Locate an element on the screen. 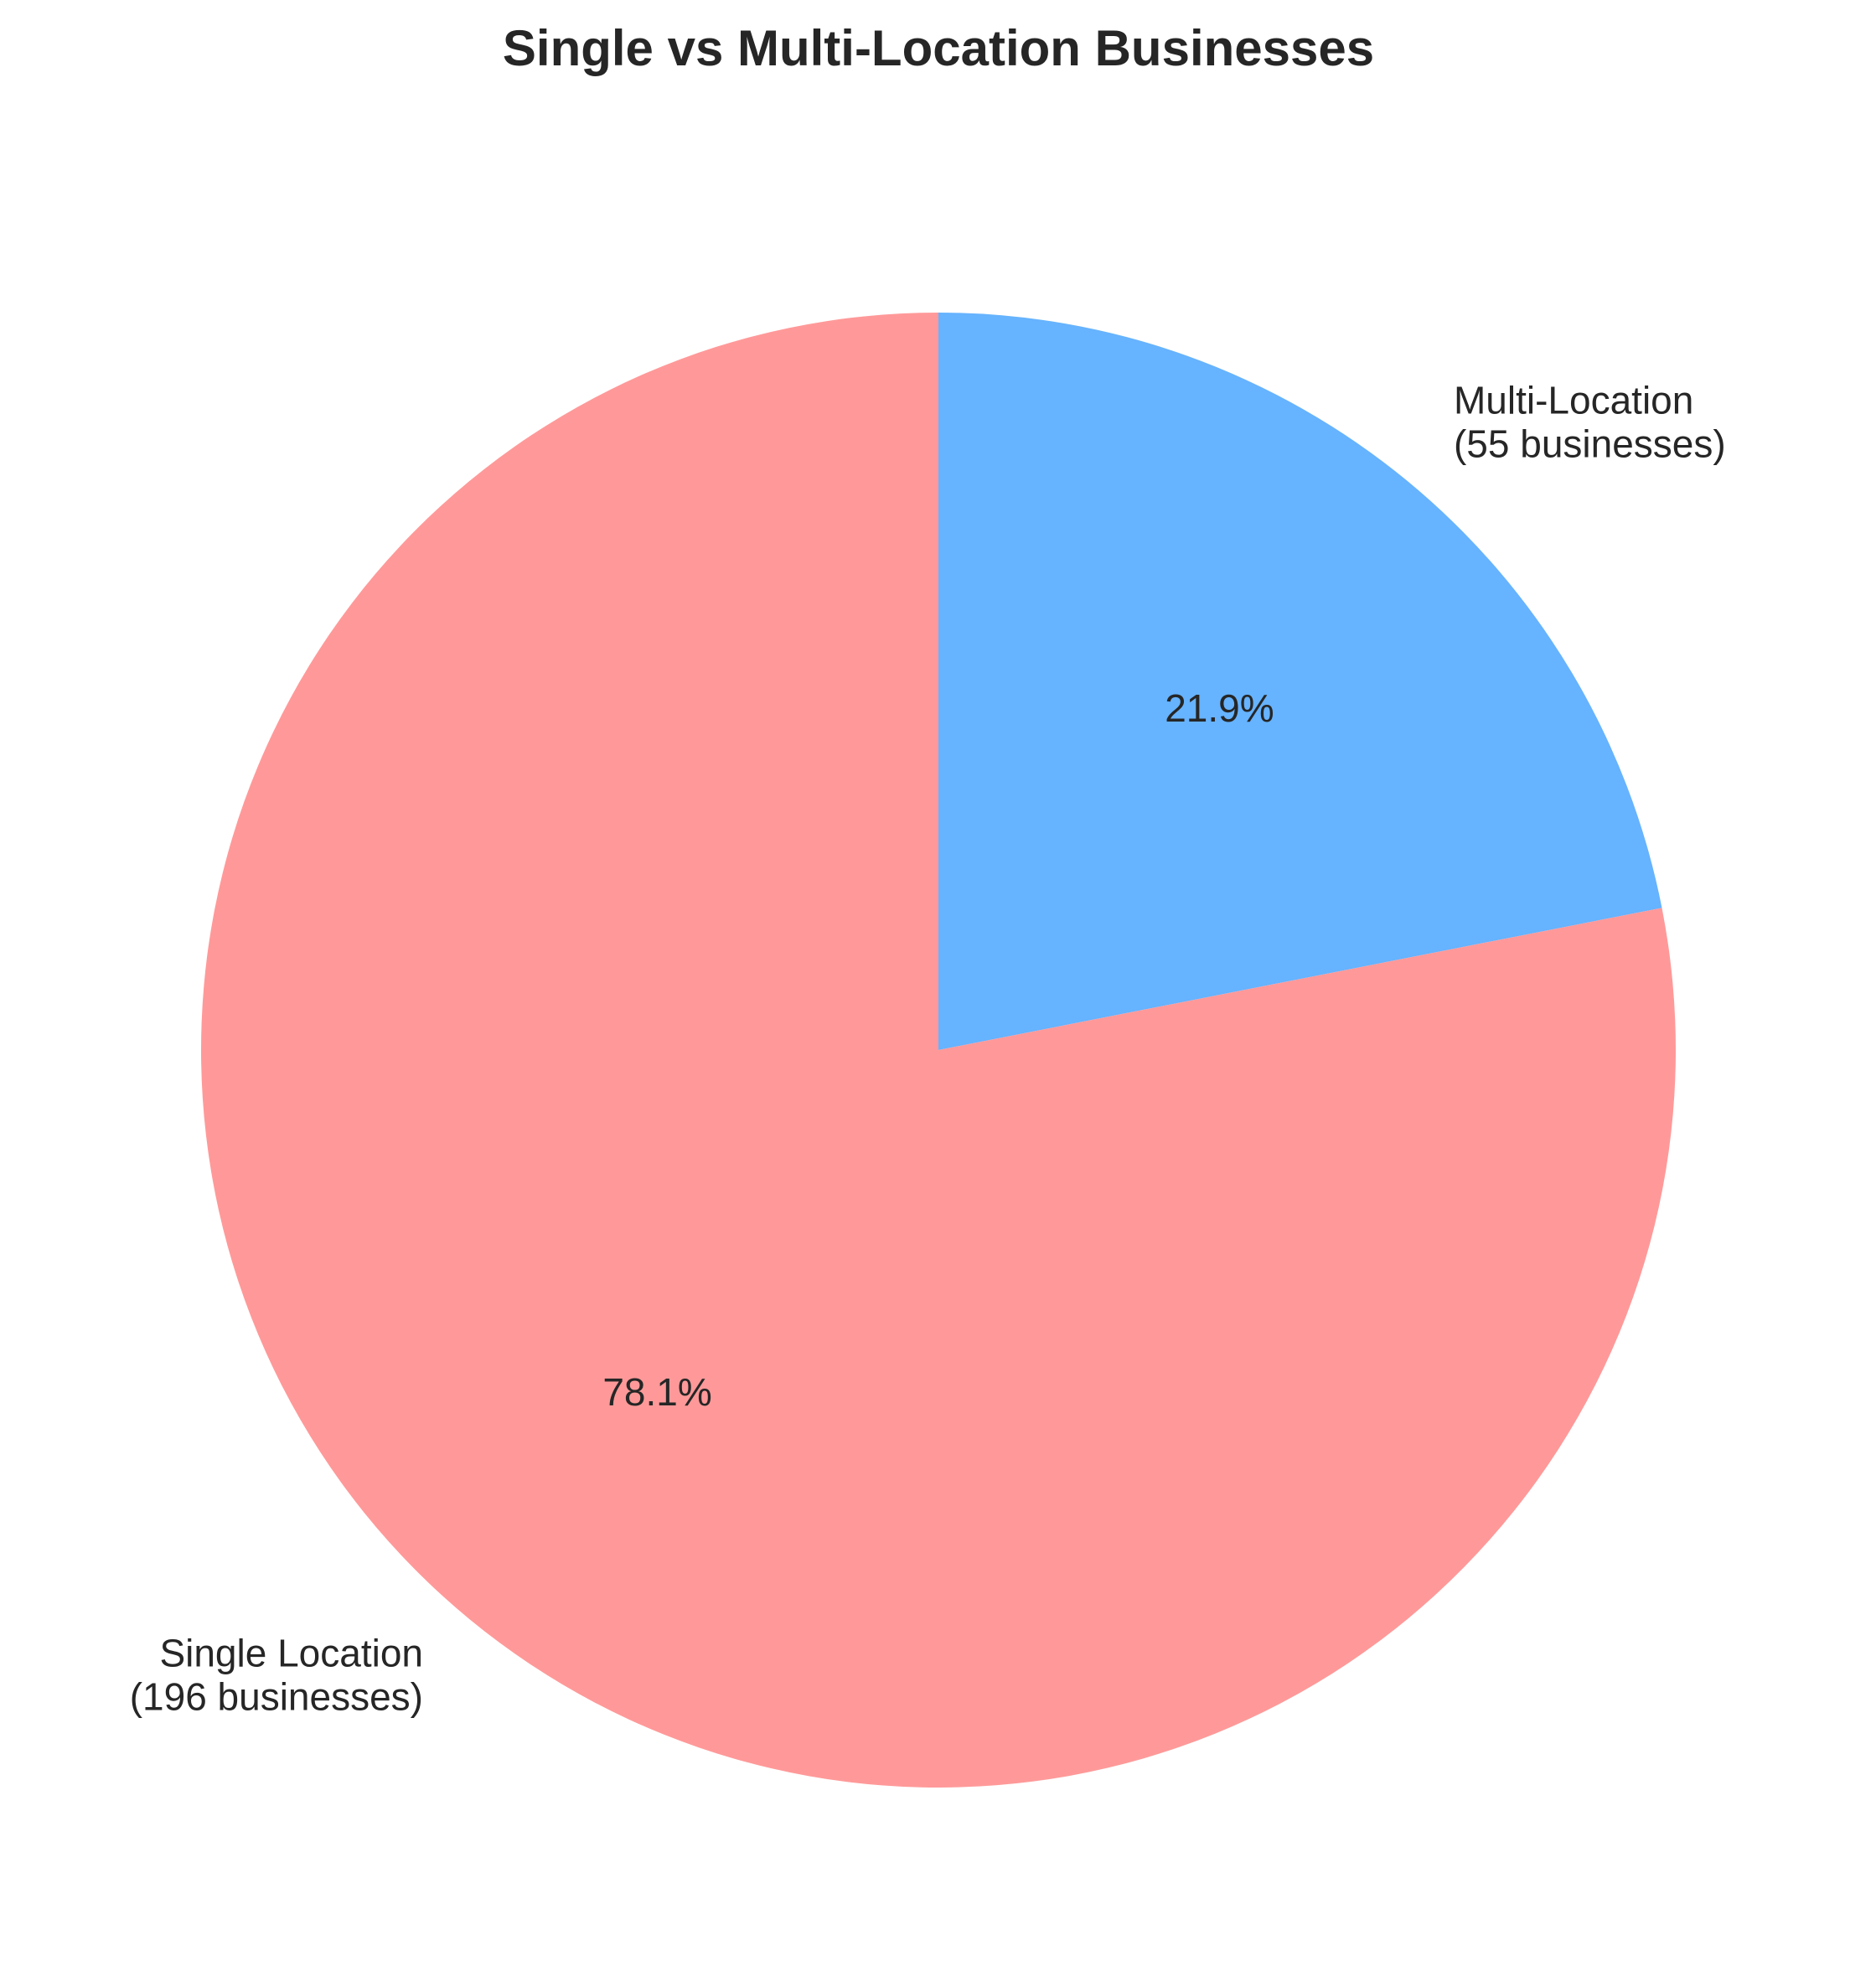  category-label-single-location: Single Location (196 businesses) is located at coordinates (277, 1675).